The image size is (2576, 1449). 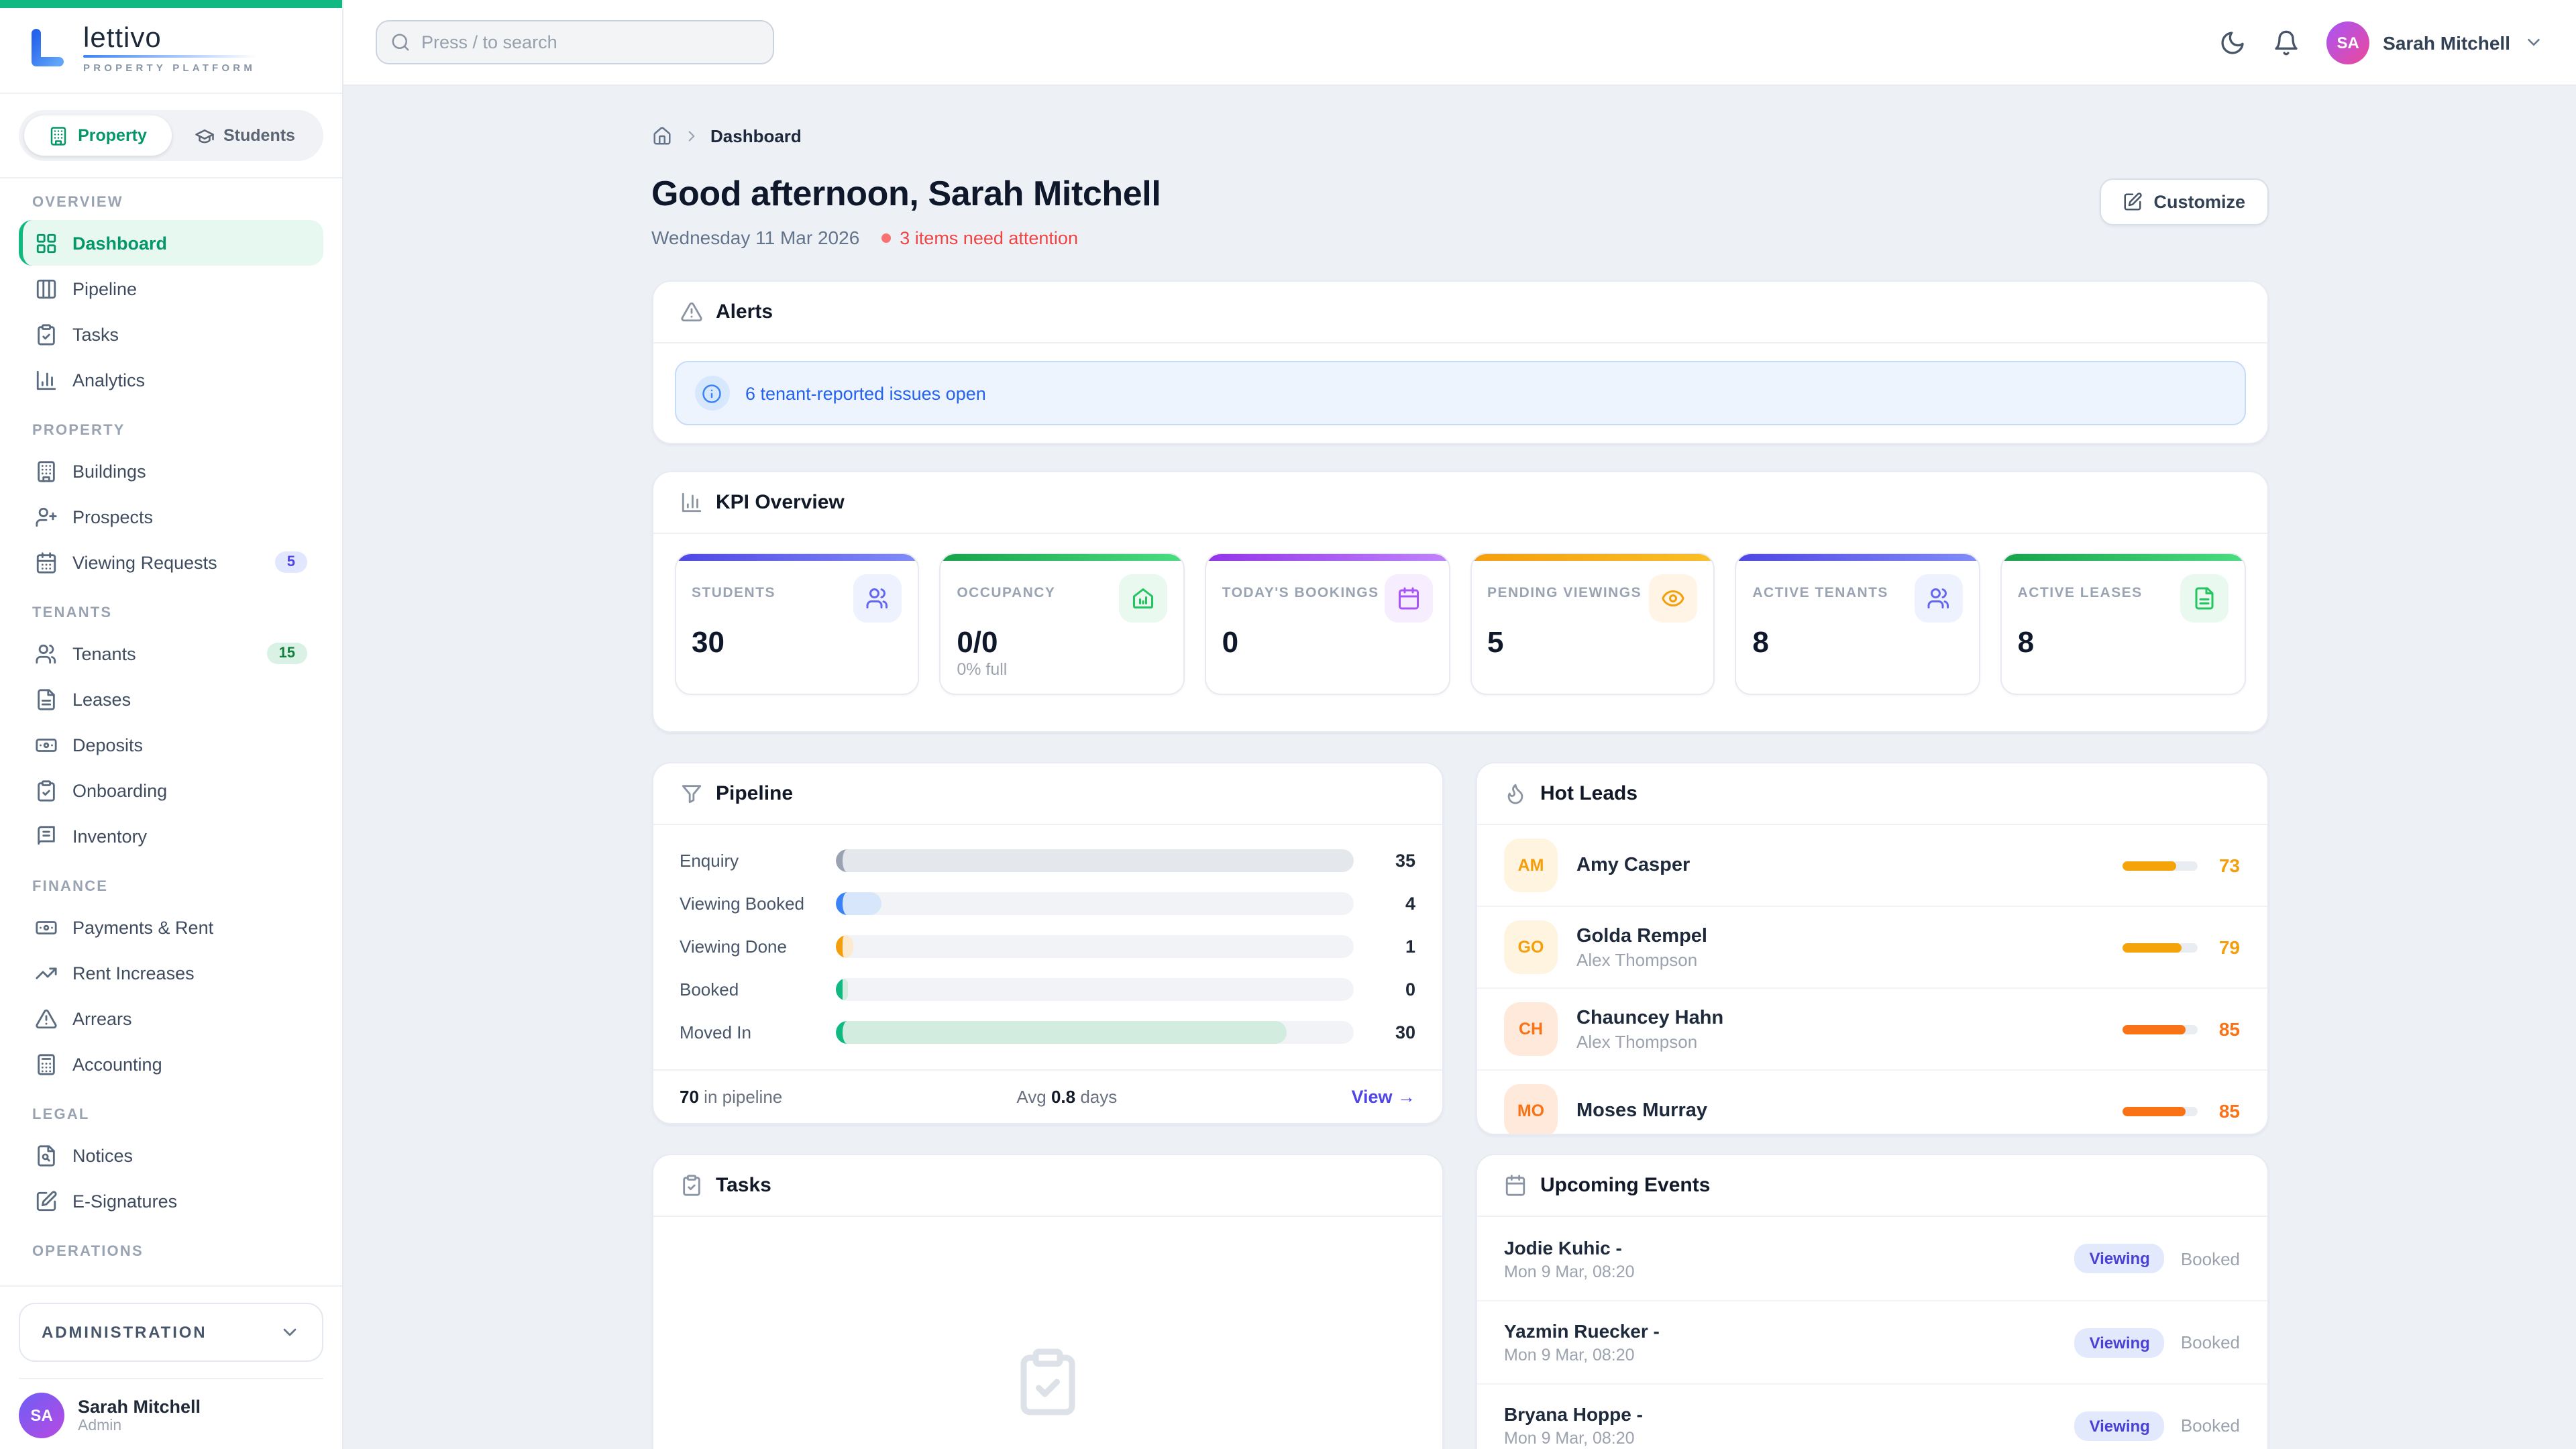 I want to click on pipeline-footer: 70 in pipeline Avg 0.8 days View →, so click(x=1047, y=1096).